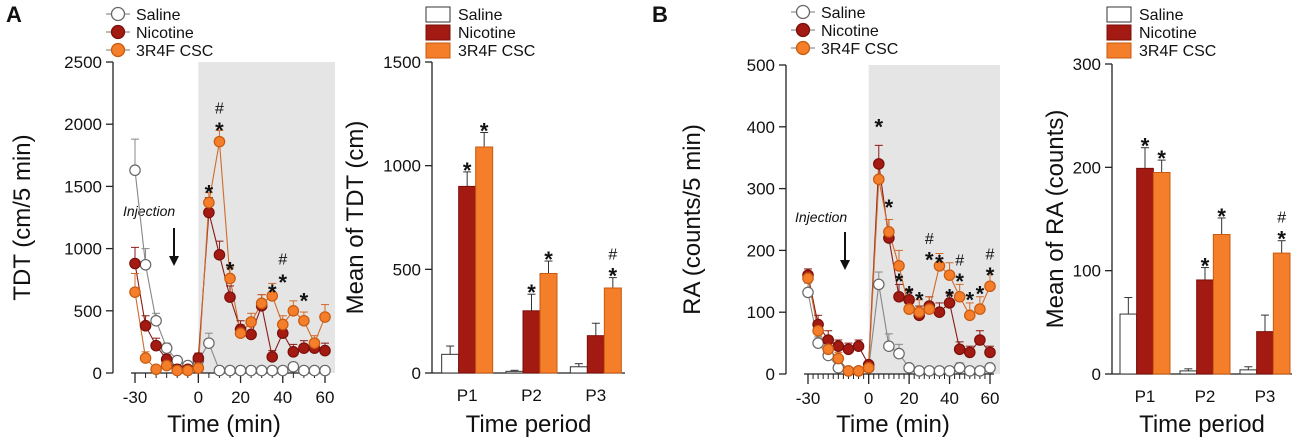 This screenshot has height=445, width=1300. I want to click on bar-nicotine-p2, so click(1205, 327).